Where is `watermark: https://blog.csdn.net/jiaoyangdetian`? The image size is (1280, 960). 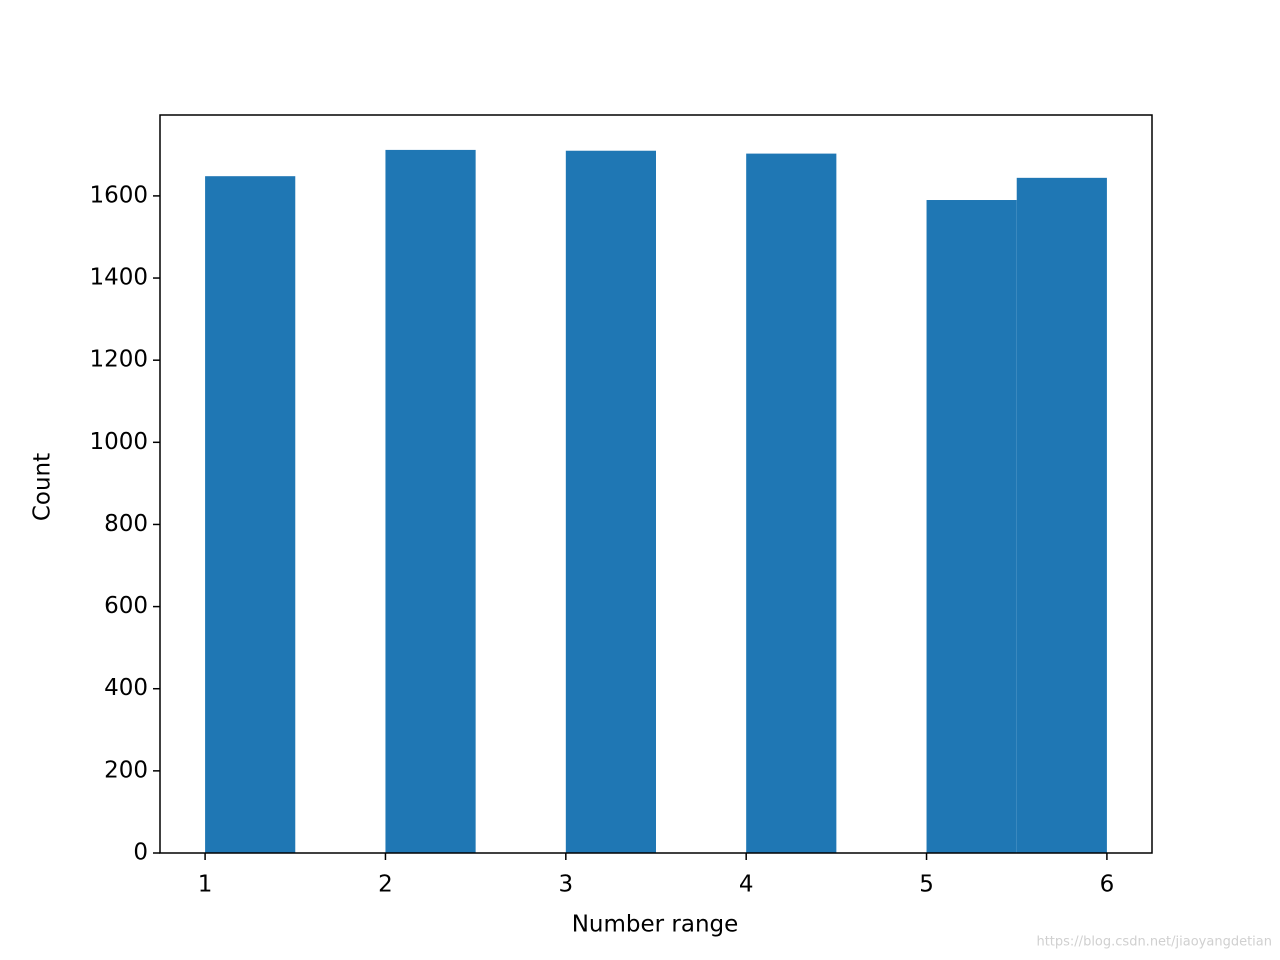
watermark: https://blog.csdn.net/jiaoyangdetian is located at coordinates (1154, 942).